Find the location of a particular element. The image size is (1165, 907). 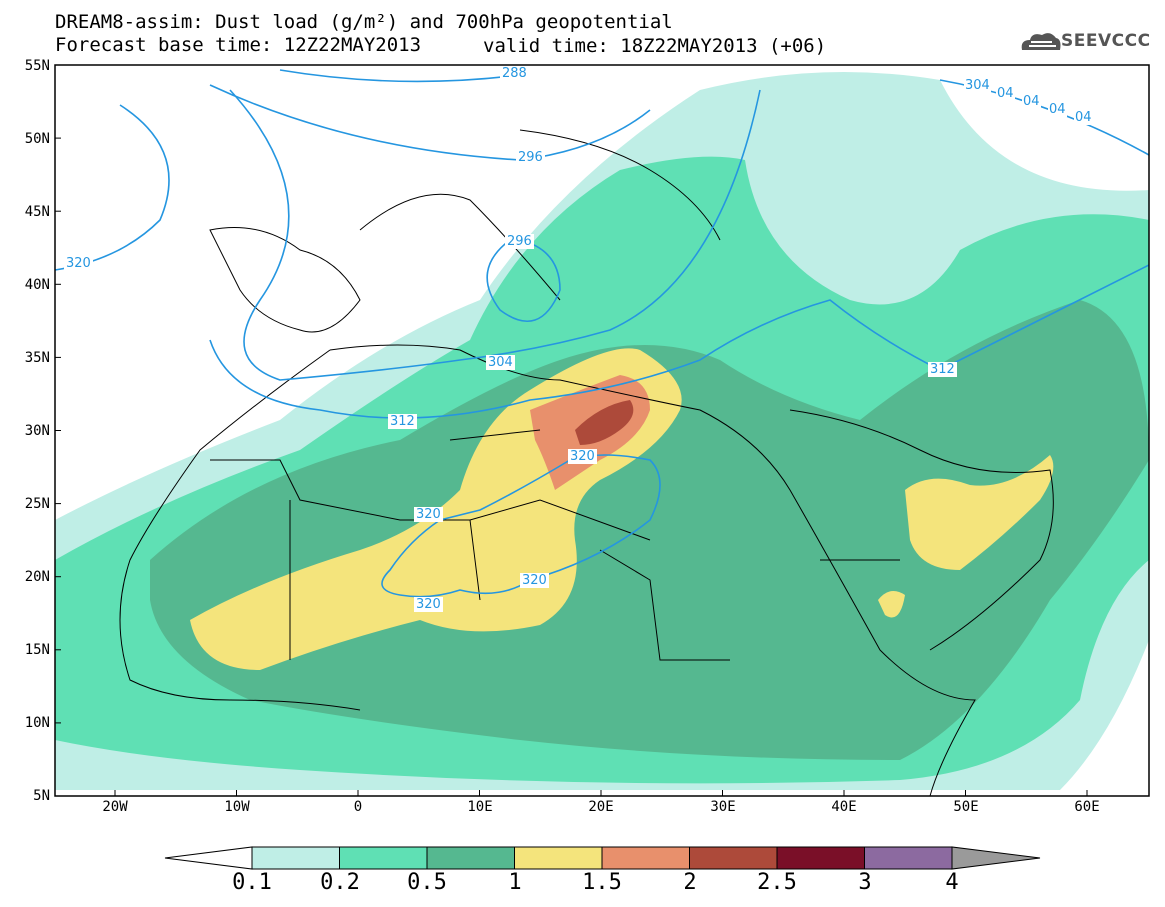

colorbar is located at coordinates (602, 858).